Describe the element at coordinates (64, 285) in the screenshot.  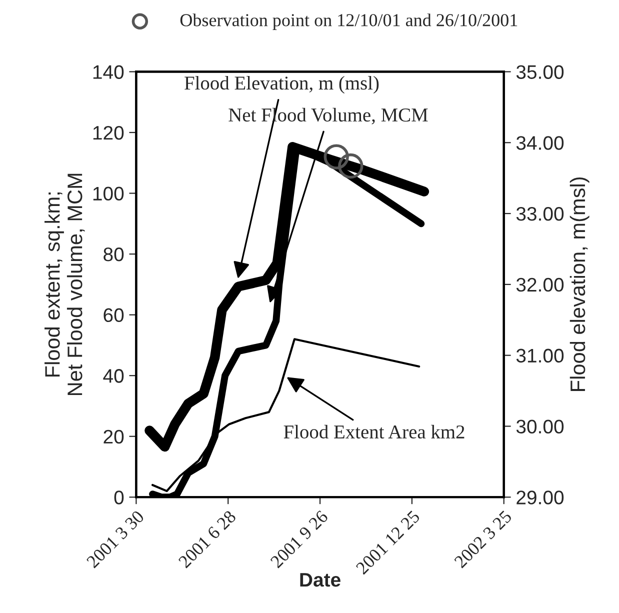
I see `y-axis-title: Flood extent, sq.km; Net Flood volume, MCM` at that location.